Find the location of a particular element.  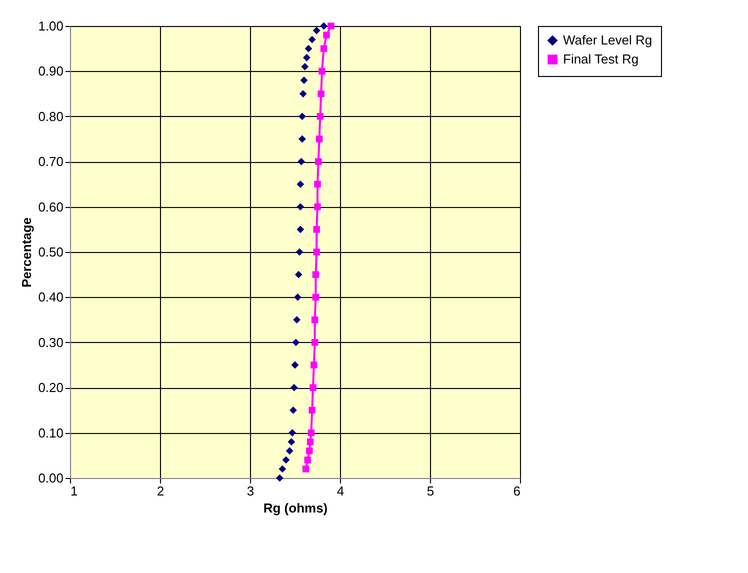

y-tick-label: 0.30 is located at coordinates (51, 342).